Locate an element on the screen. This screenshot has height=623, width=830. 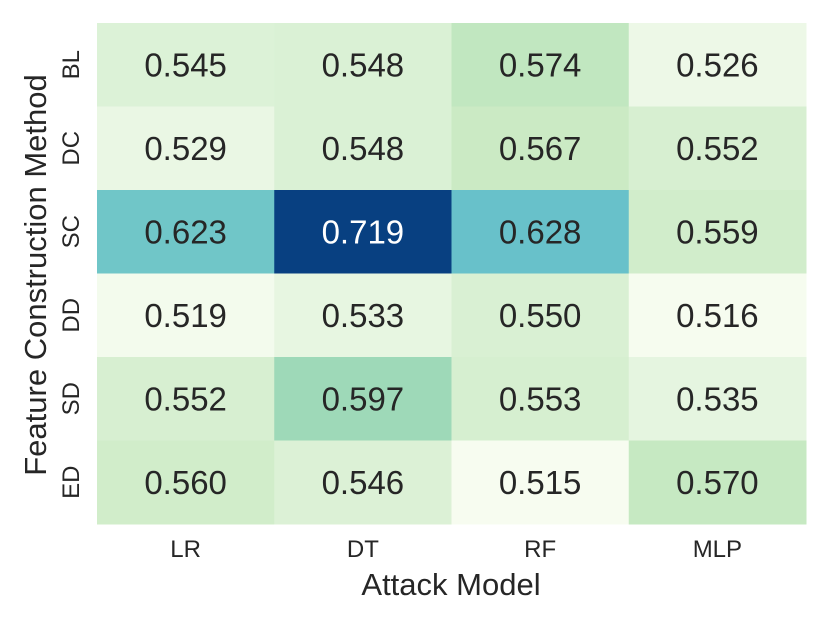
cell-value-label: 0.516 is located at coordinates (717, 315).